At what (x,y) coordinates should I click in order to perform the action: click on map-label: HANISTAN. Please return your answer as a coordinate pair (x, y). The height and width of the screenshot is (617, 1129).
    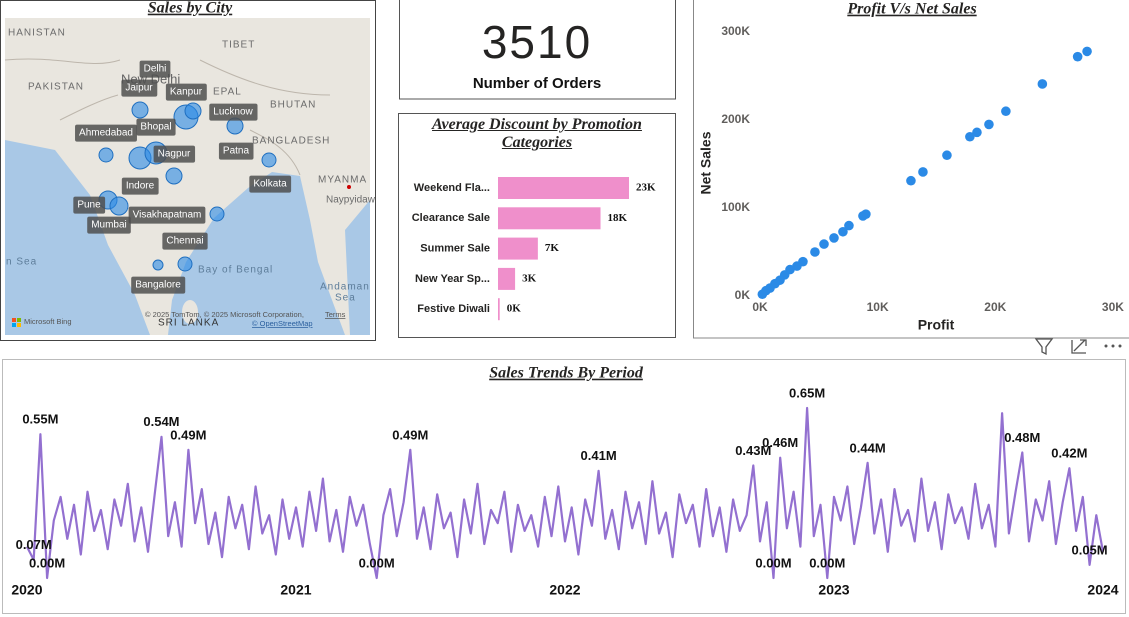
    Looking at the image, I should click on (37, 33).